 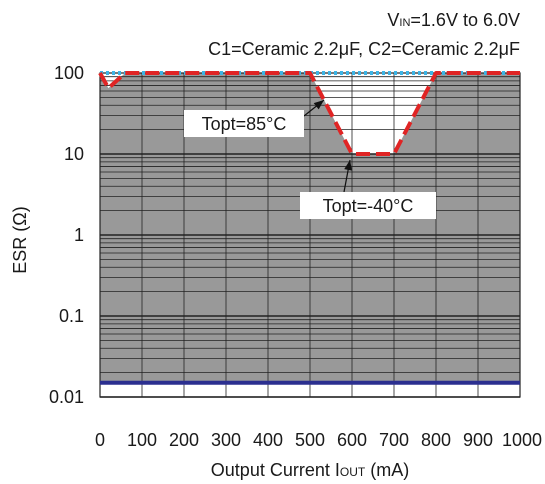 What do you see at coordinates (453, 20) in the screenshot?
I see `vin-annotation: VIN=1.6V to 6.0V` at bounding box center [453, 20].